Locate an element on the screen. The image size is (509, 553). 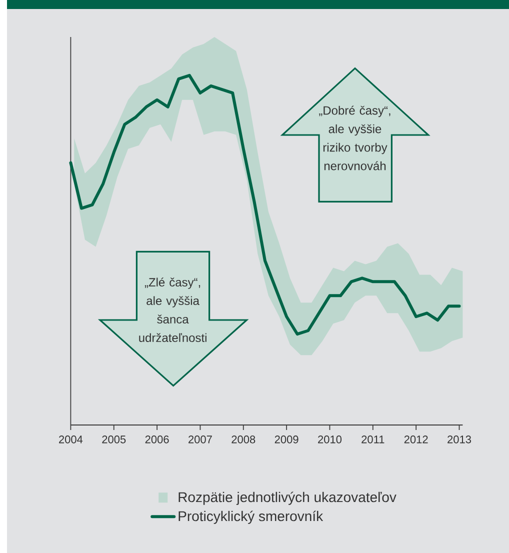
x-tick-label: 2007 is located at coordinates (200, 440).